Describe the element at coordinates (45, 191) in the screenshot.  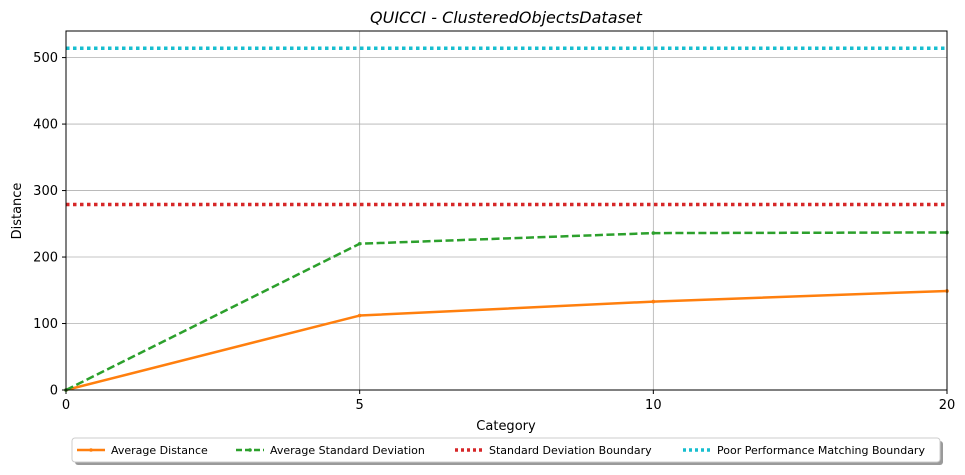
I see `y-tick-label: 300` at that location.